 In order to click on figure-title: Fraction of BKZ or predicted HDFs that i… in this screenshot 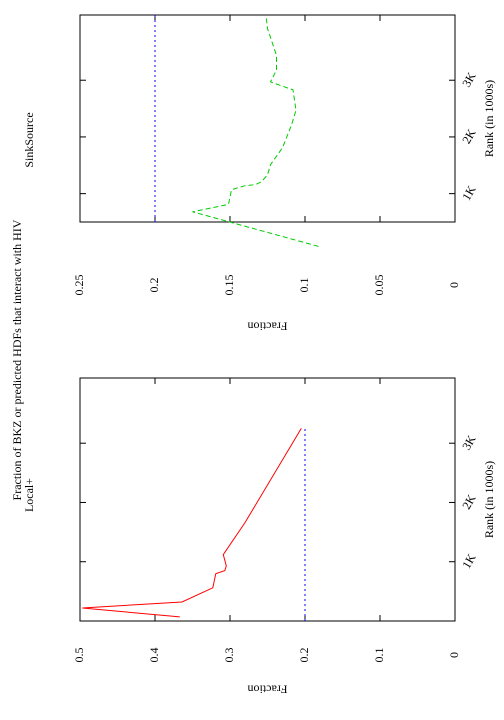, I will do `click(17, 359)`.